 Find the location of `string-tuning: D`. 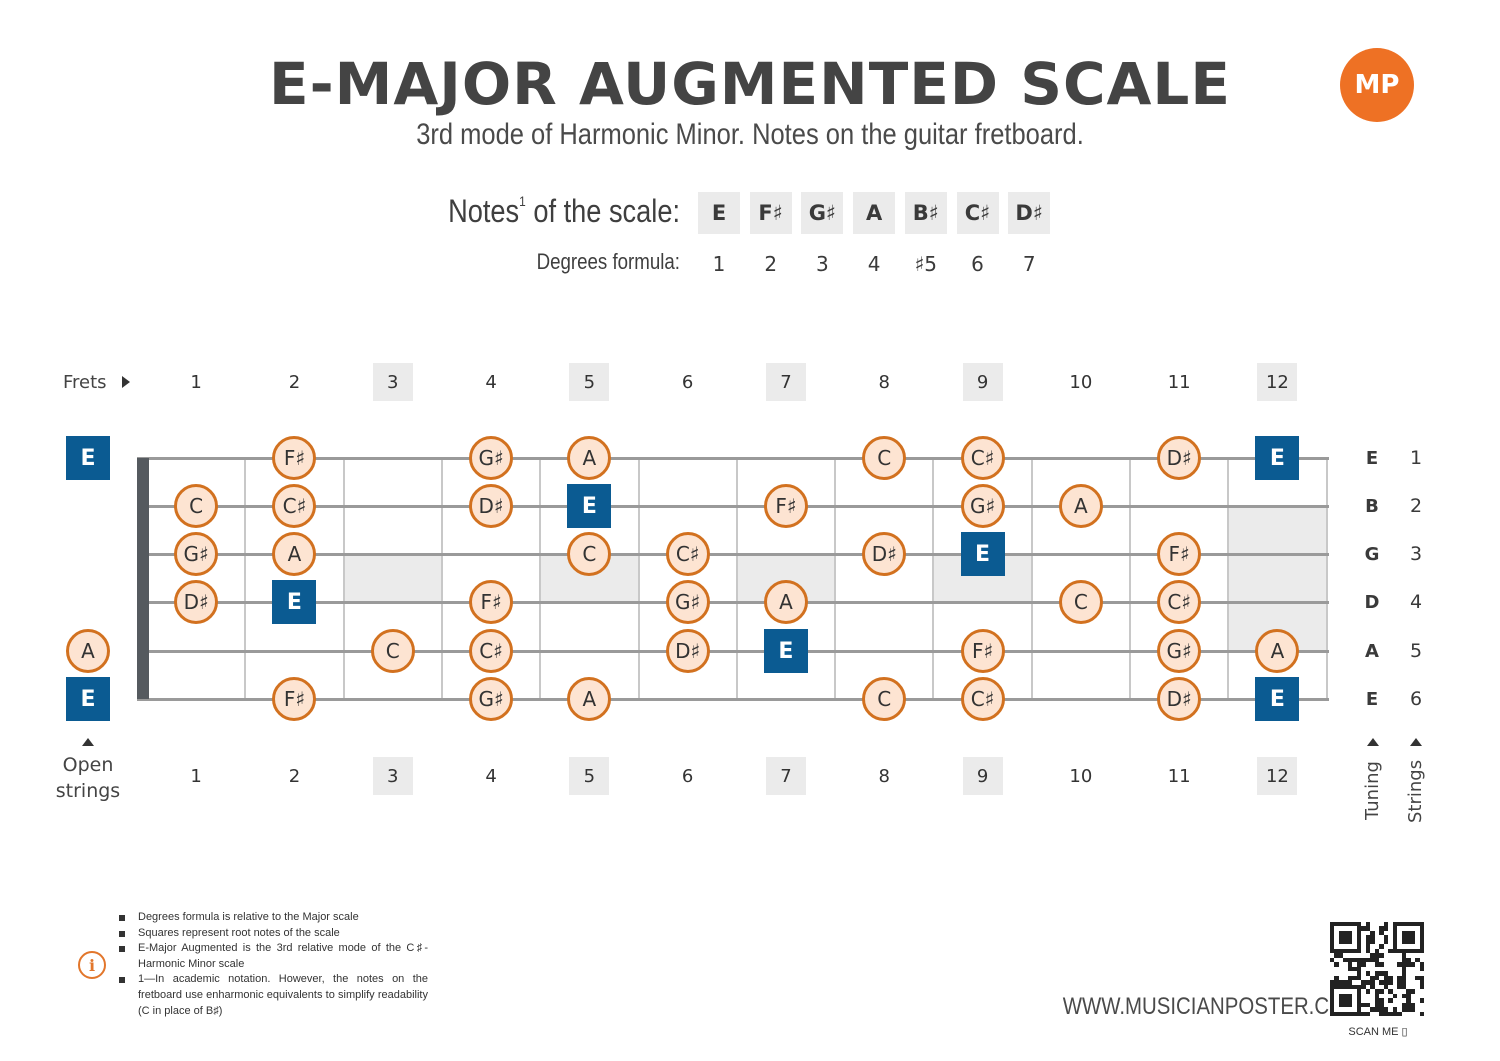

string-tuning: D is located at coordinates (1372, 602).